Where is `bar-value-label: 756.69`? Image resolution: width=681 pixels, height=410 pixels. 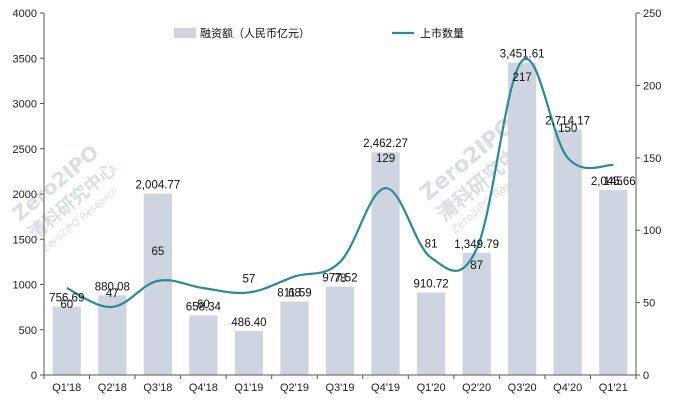
bar-value-label: 756.69 is located at coordinates (66, 299).